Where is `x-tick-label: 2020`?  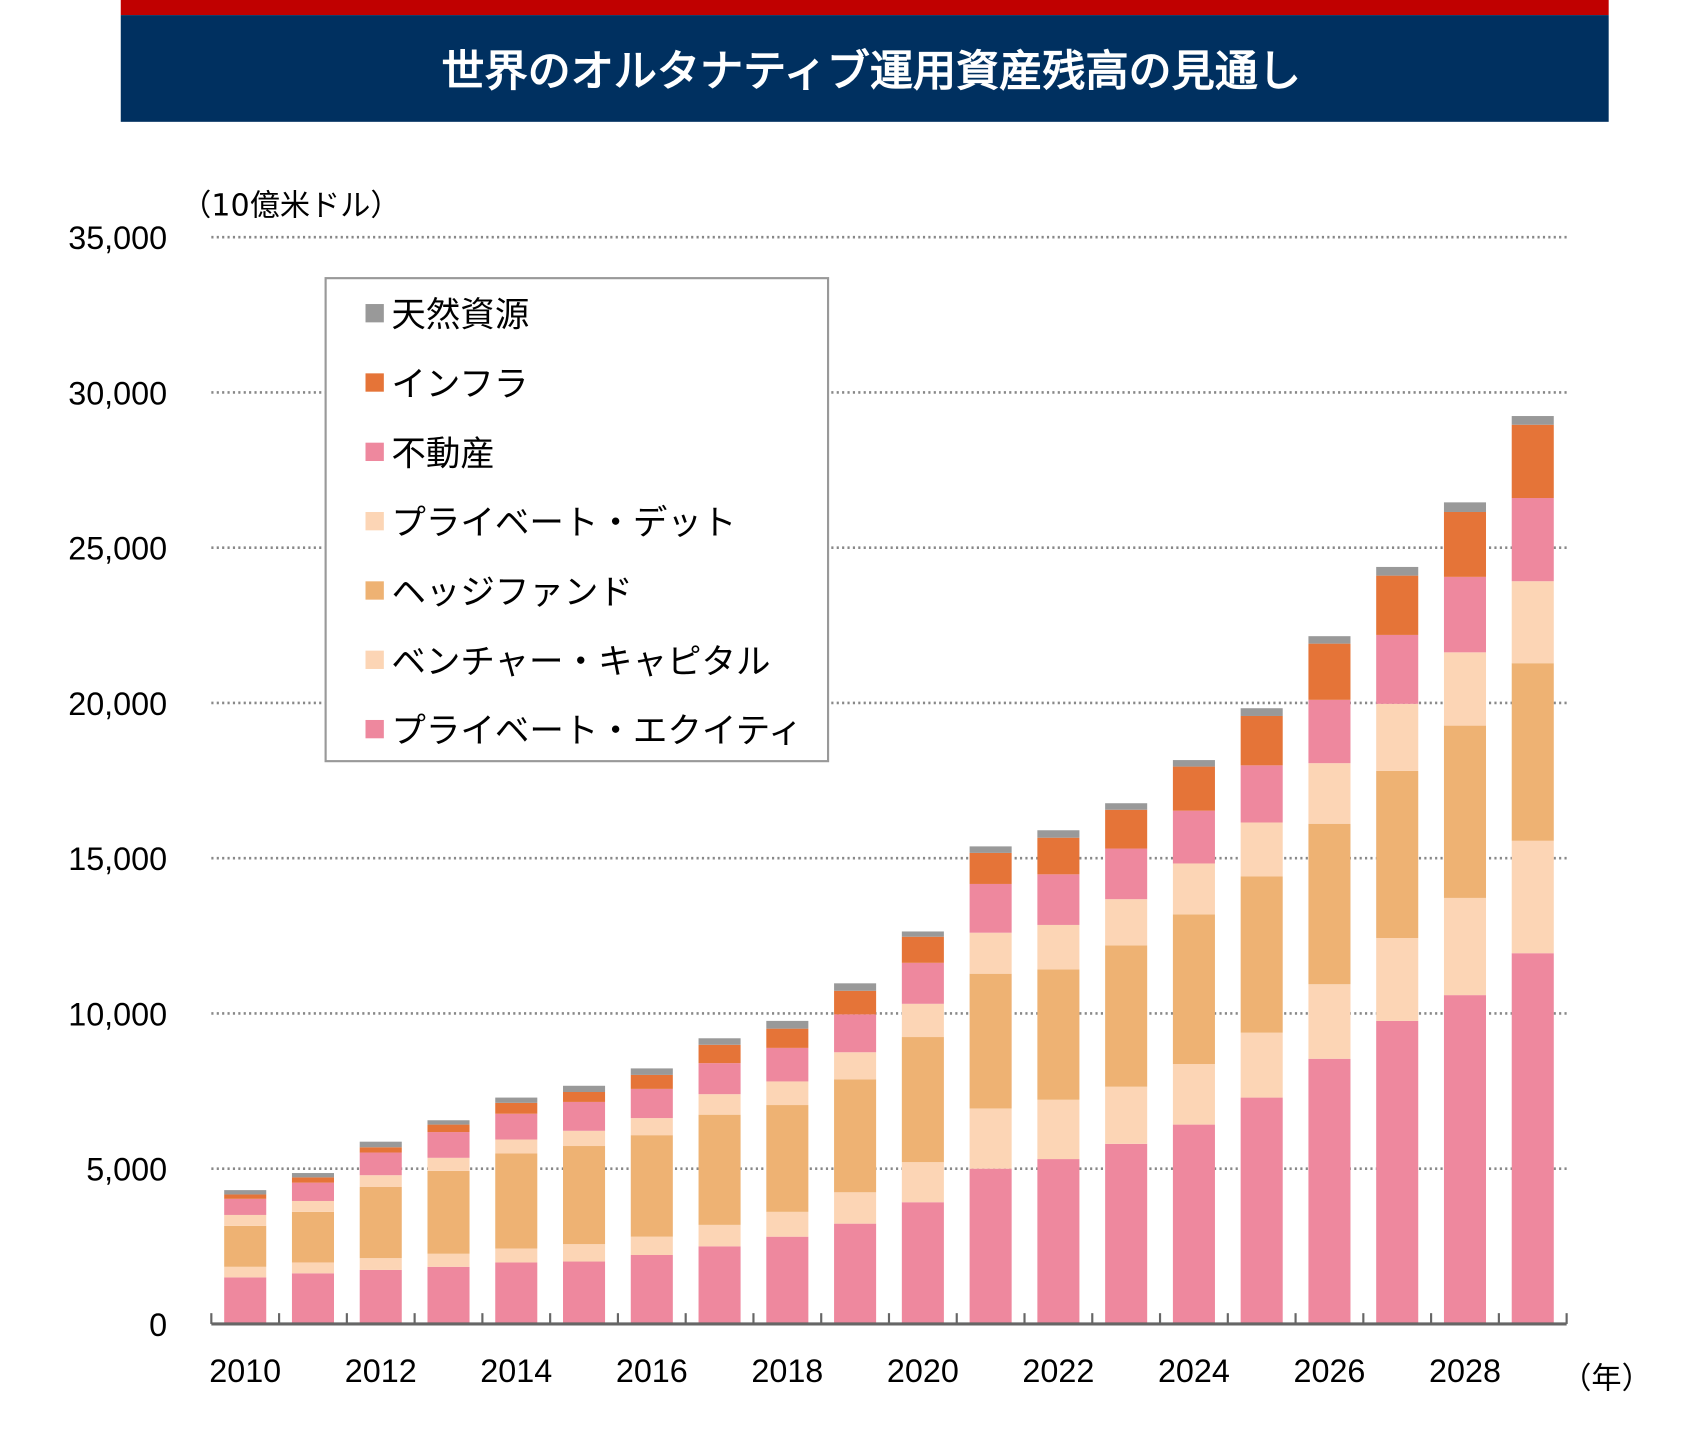 x-tick-label: 2020 is located at coordinates (923, 1371).